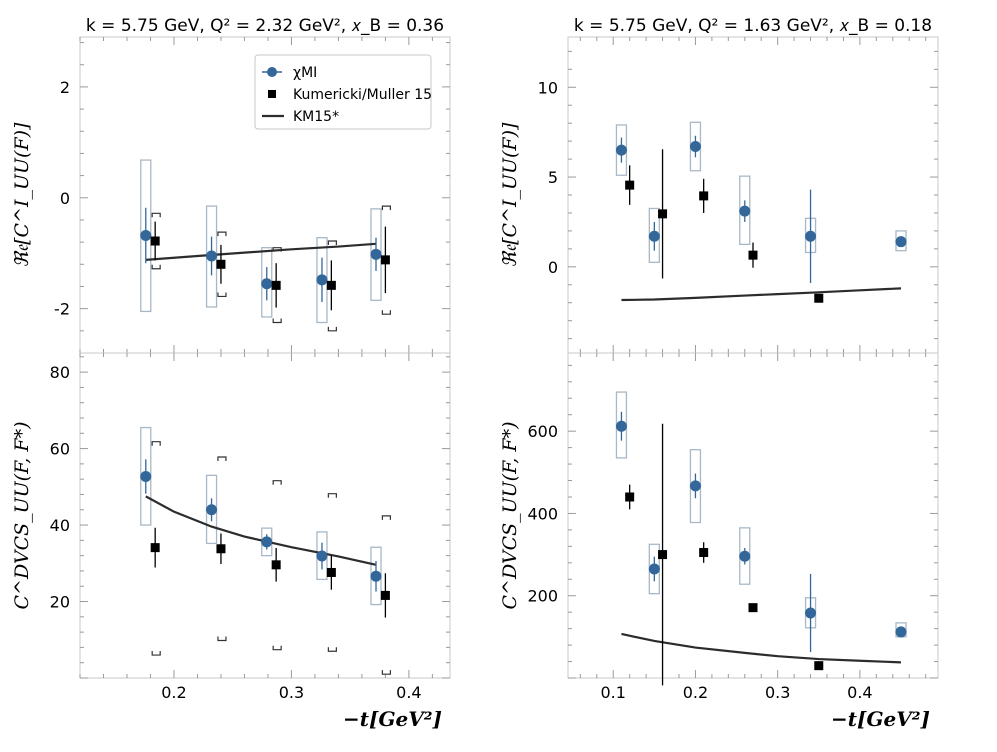 The image size is (997, 752). What do you see at coordinates (362, 95) in the screenshot?
I see `legend-label: Kumericki/Muller 15` at bounding box center [362, 95].